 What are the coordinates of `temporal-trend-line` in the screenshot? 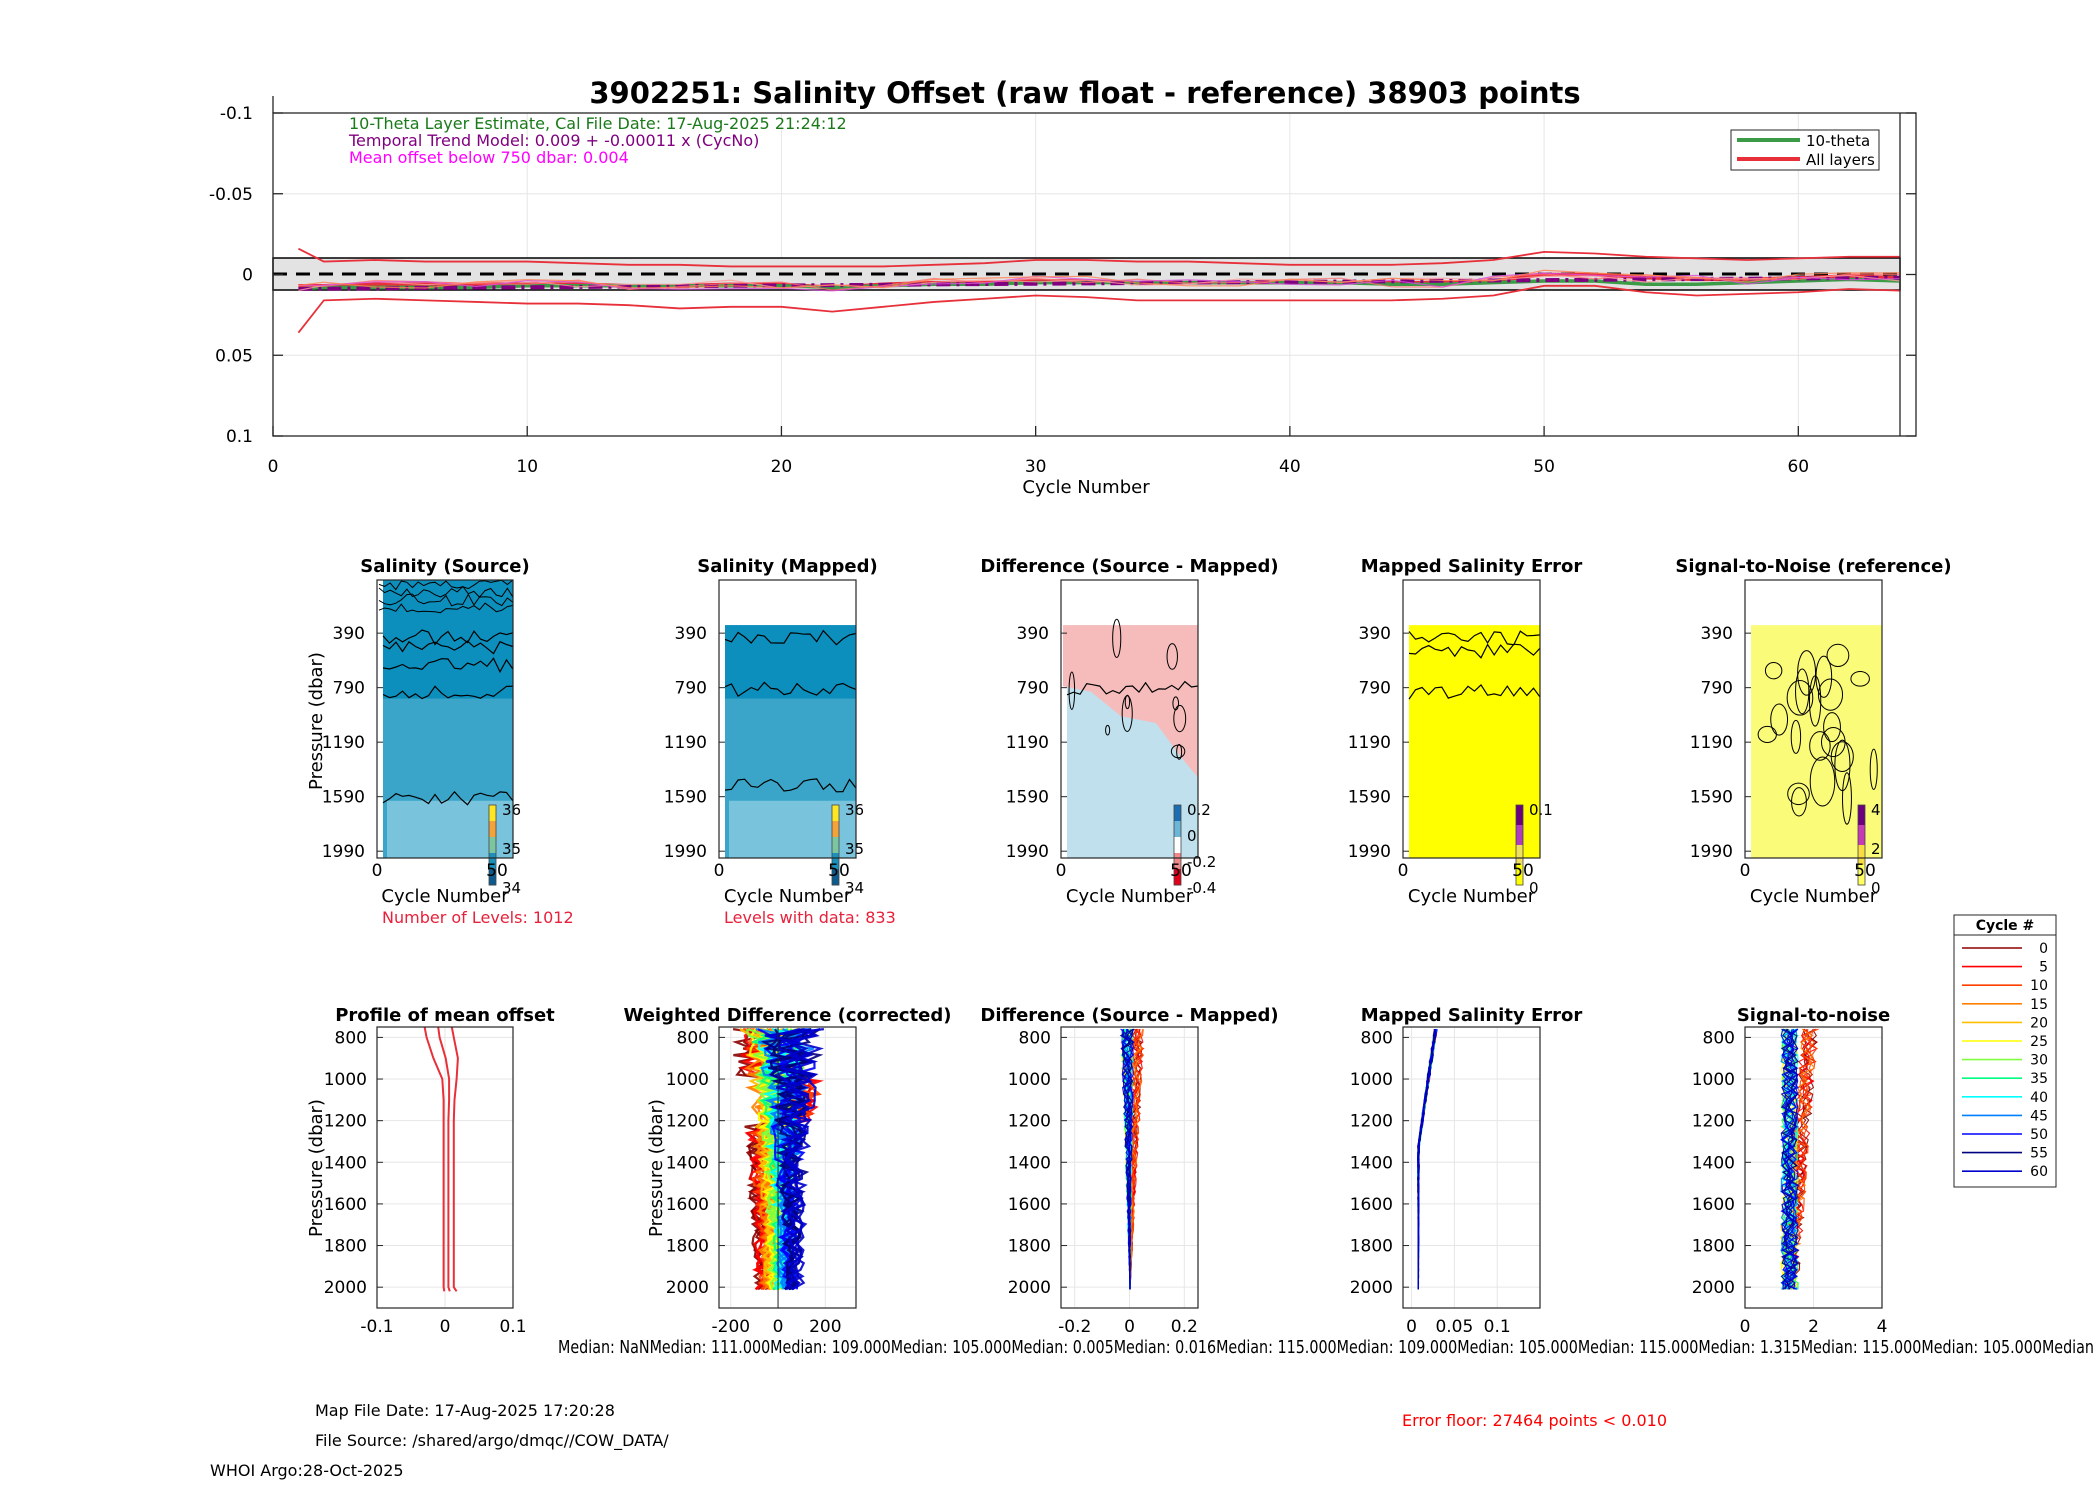 It's located at (1099, 283).